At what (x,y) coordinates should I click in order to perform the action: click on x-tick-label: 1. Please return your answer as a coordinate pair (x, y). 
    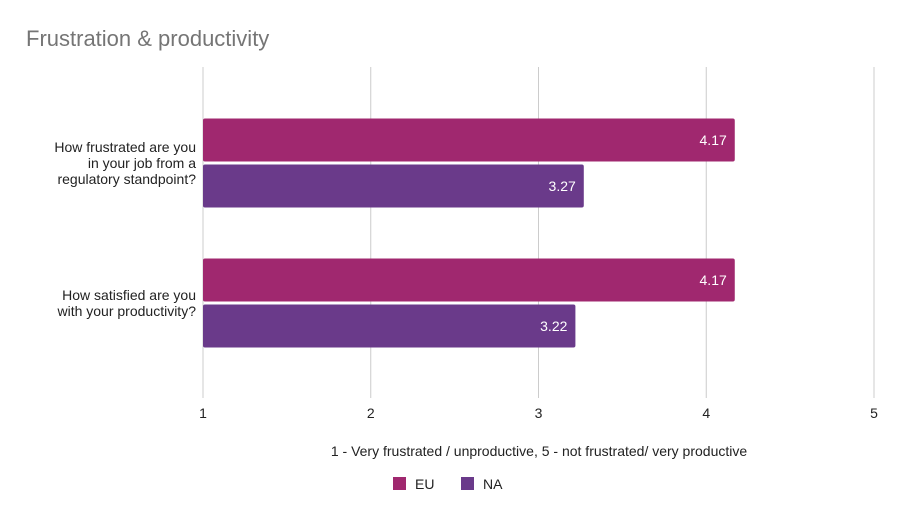
    Looking at the image, I should click on (203, 413).